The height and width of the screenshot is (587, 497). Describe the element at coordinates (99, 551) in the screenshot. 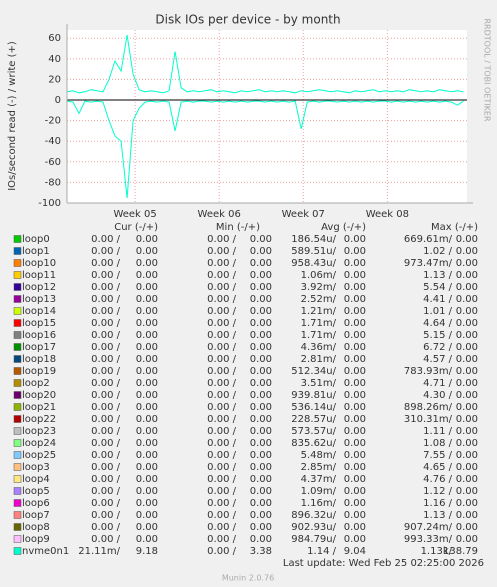

I see `legend-cell: 21.11m/` at that location.